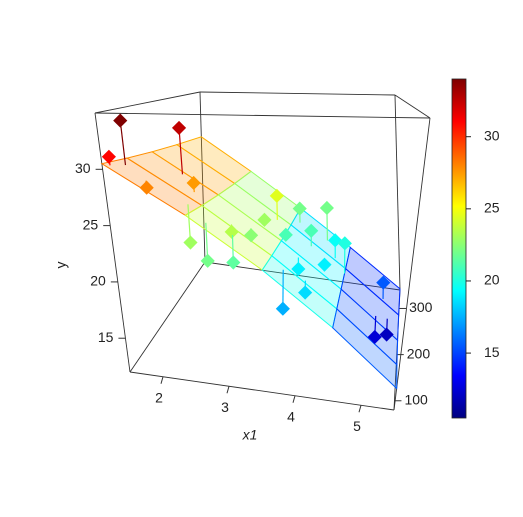 The width and height of the screenshot is (523, 517). What do you see at coordinates (492, 352) in the screenshot?
I see `colorbar-tick-label: 15` at bounding box center [492, 352].